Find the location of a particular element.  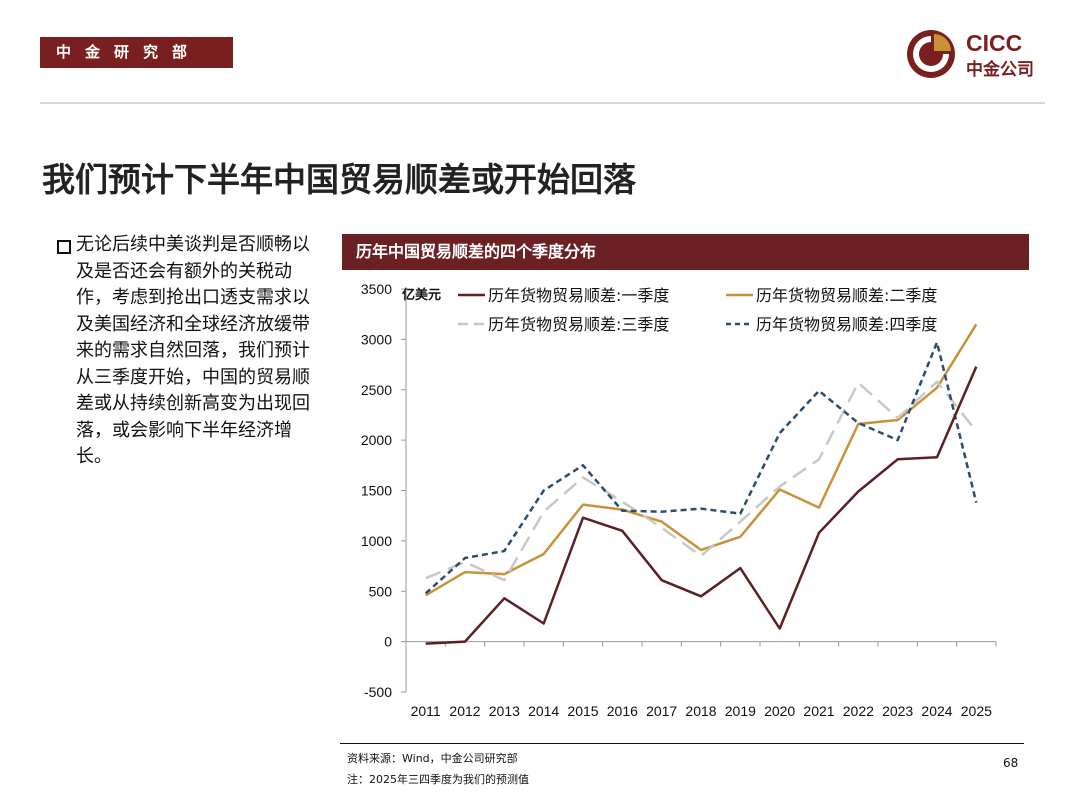

y-tick-label: 2500 is located at coordinates (376, 390).